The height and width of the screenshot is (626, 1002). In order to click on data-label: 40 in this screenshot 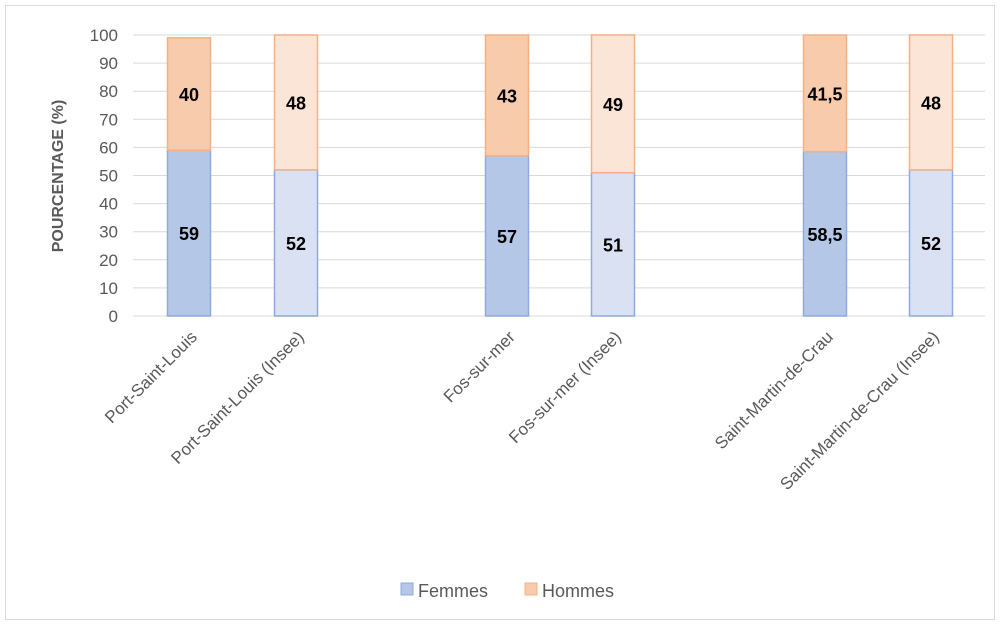, I will do `click(189, 95)`.